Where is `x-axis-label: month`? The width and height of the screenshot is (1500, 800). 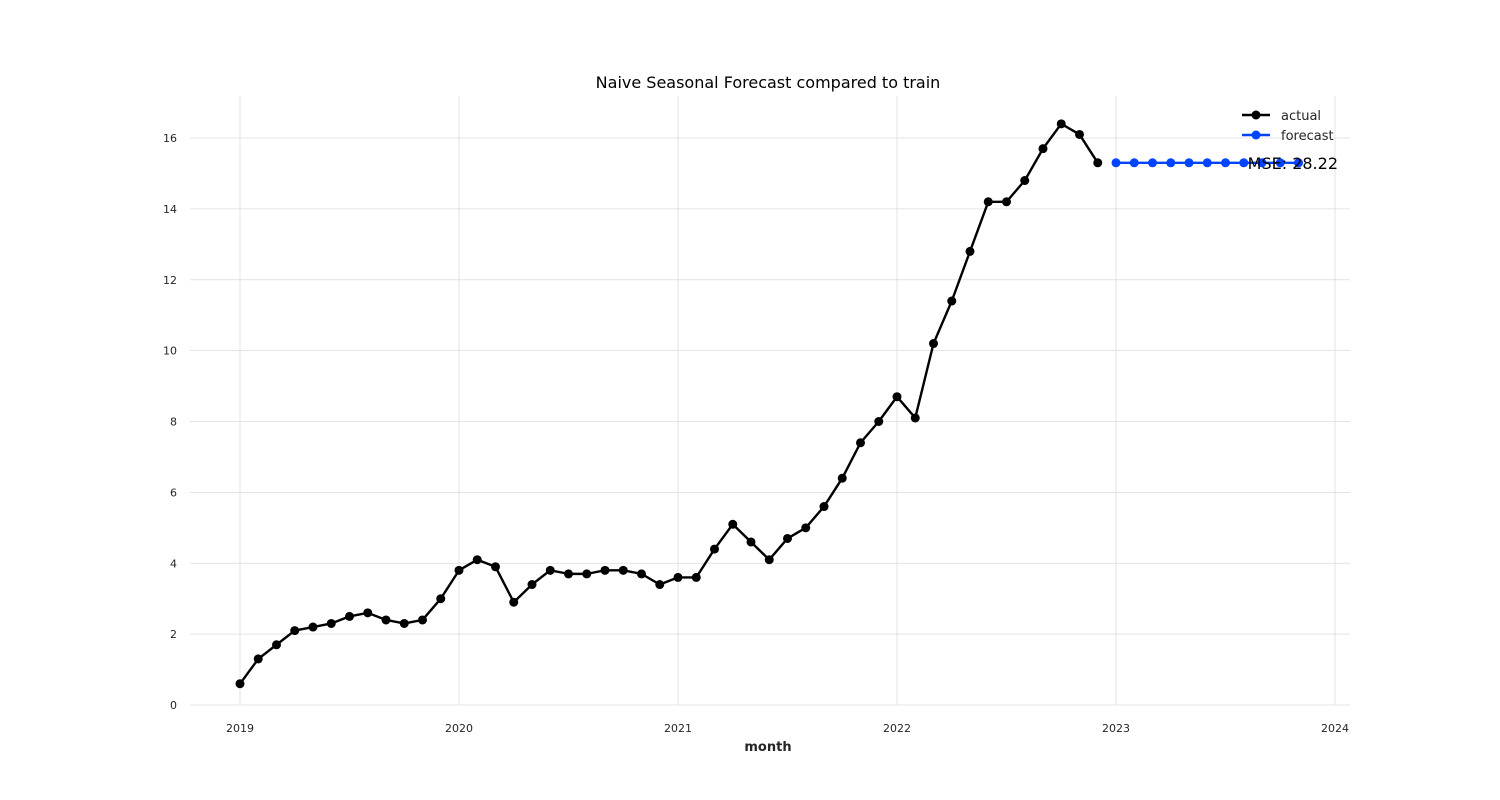 x-axis-label: month is located at coordinates (767, 747).